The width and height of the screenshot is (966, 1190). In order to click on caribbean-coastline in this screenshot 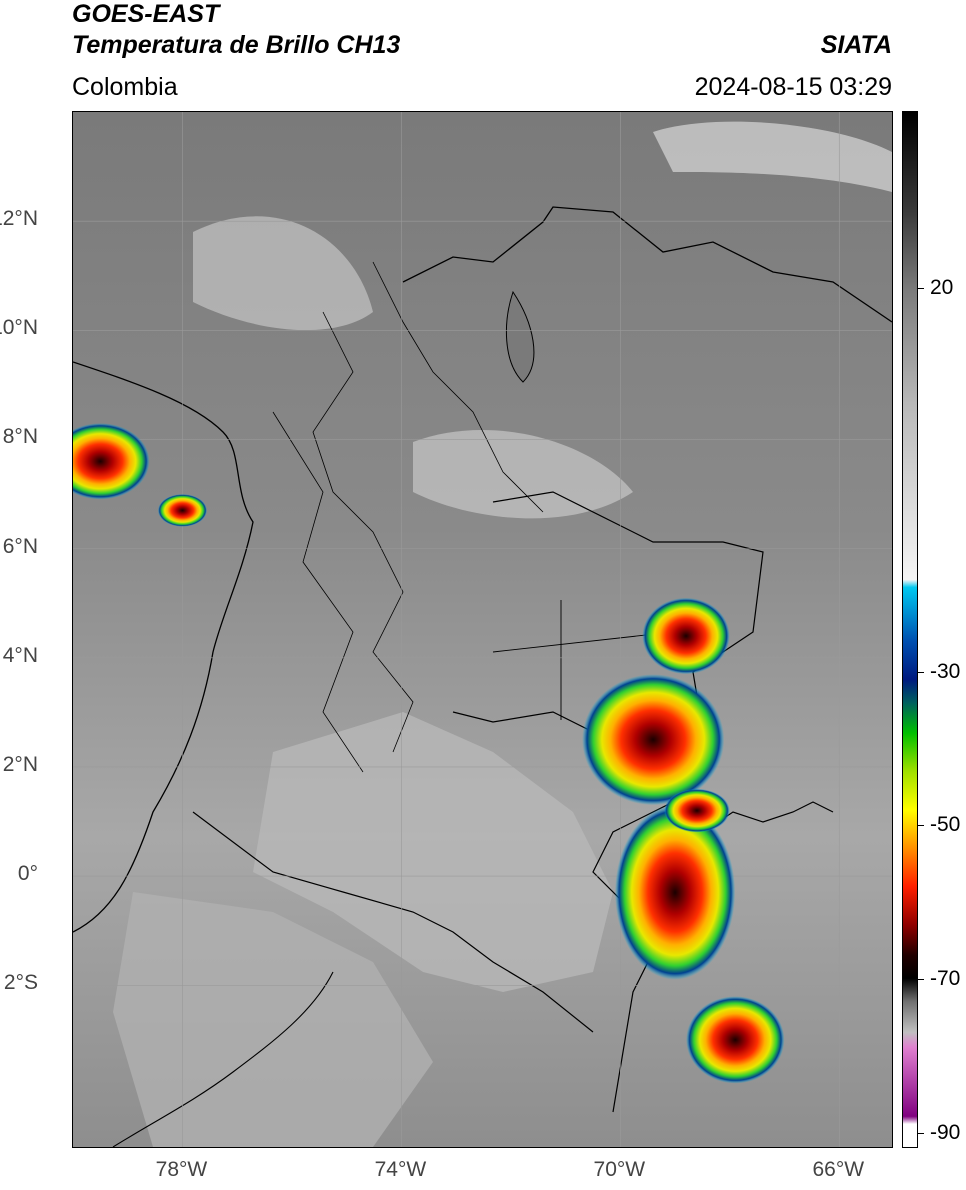, I will do `click(647, 264)`.